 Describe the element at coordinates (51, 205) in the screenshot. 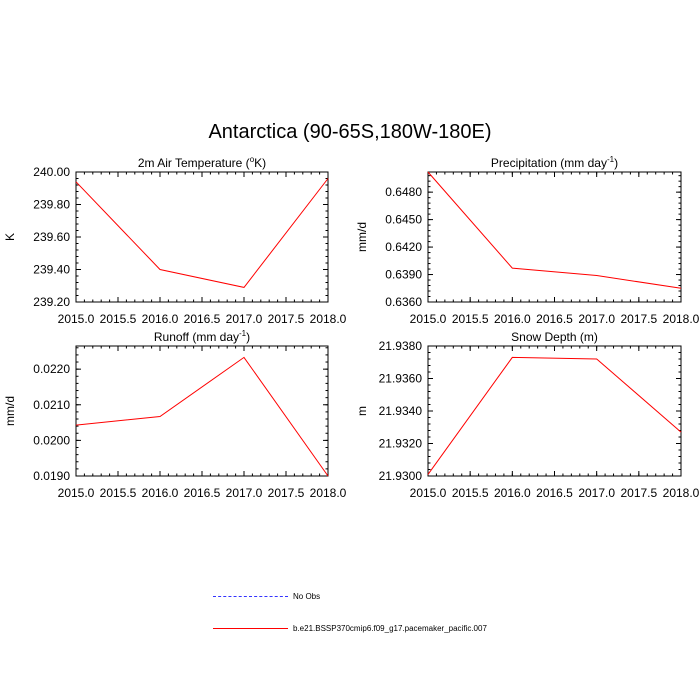

I see `y-tick-label: 239.80` at that location.